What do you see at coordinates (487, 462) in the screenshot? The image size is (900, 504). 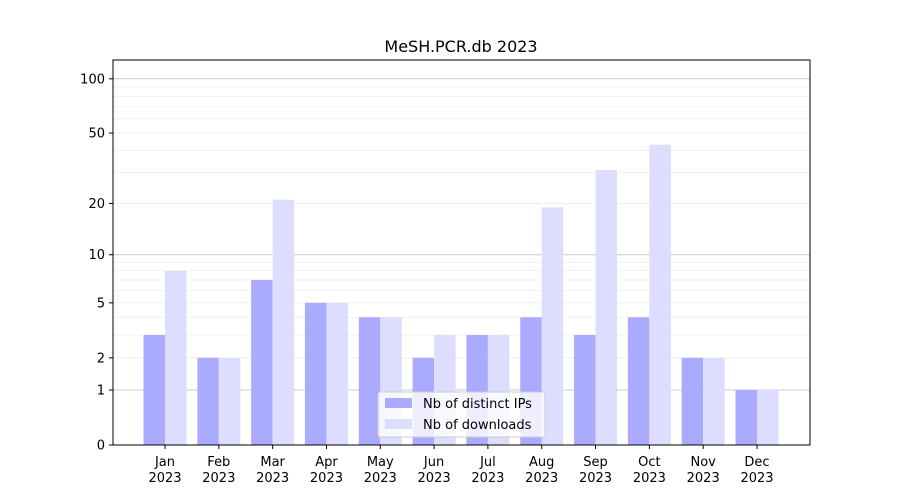 I see `x-tick-label-month: Jul` at bounding box center [487, 462].